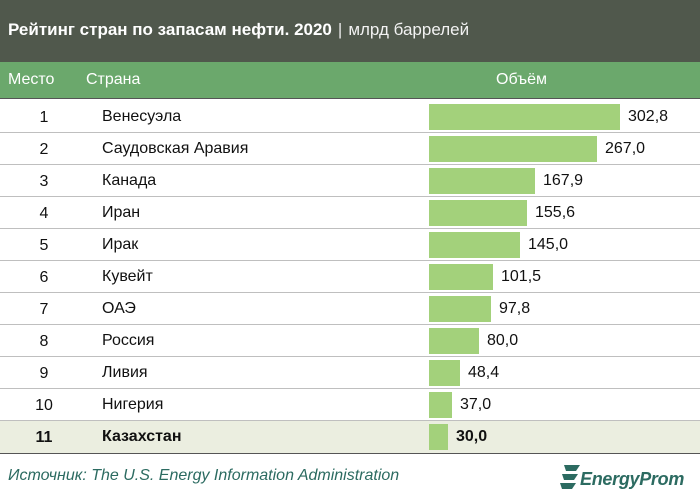  What do you see at coordinates (350, 149) in the screenshot?
I see `table-row: 2 Саудовская Аравия 267,0` at bounding box center [350, 149].